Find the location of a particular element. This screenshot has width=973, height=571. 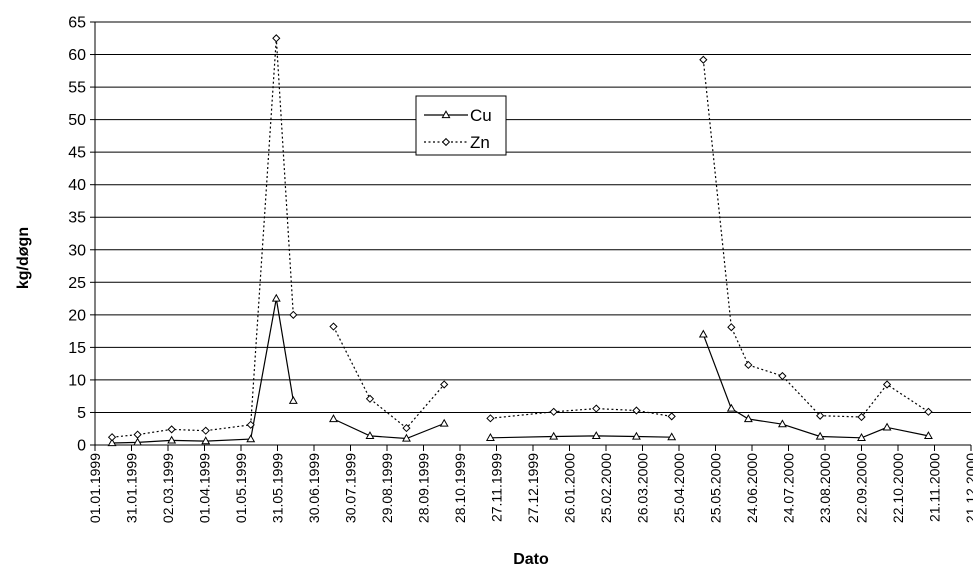

legend-marker-cu is located at coordinates (446, 114).